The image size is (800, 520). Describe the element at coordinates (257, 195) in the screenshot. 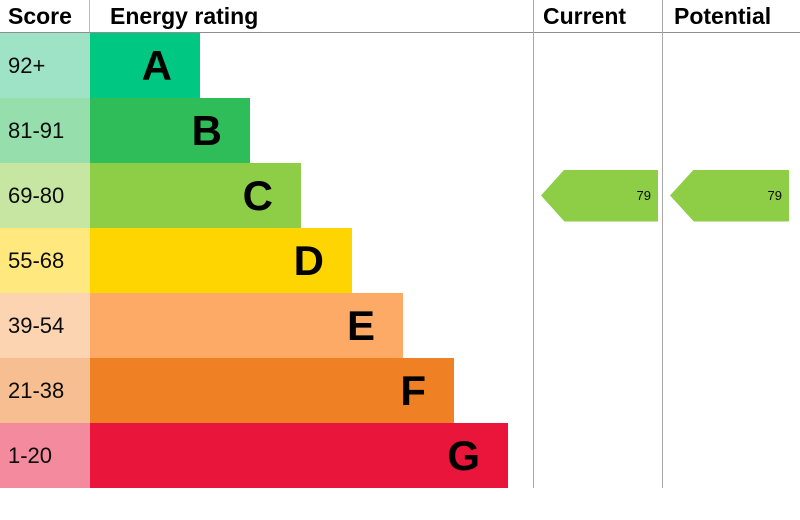

I see `rating-letter: C` at that location.